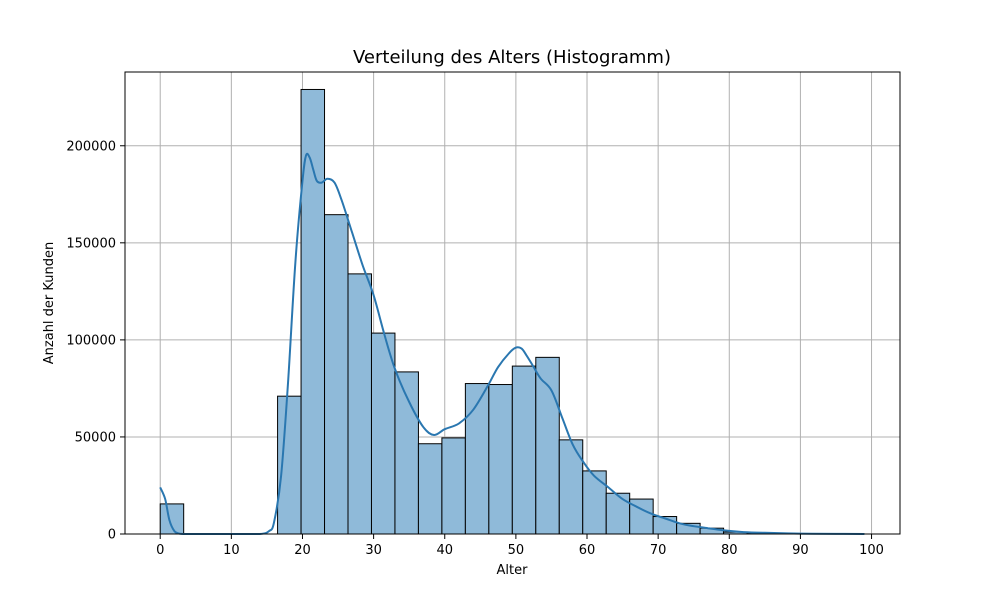  I want to click on x-tick-label: 40, so click(444, 550).